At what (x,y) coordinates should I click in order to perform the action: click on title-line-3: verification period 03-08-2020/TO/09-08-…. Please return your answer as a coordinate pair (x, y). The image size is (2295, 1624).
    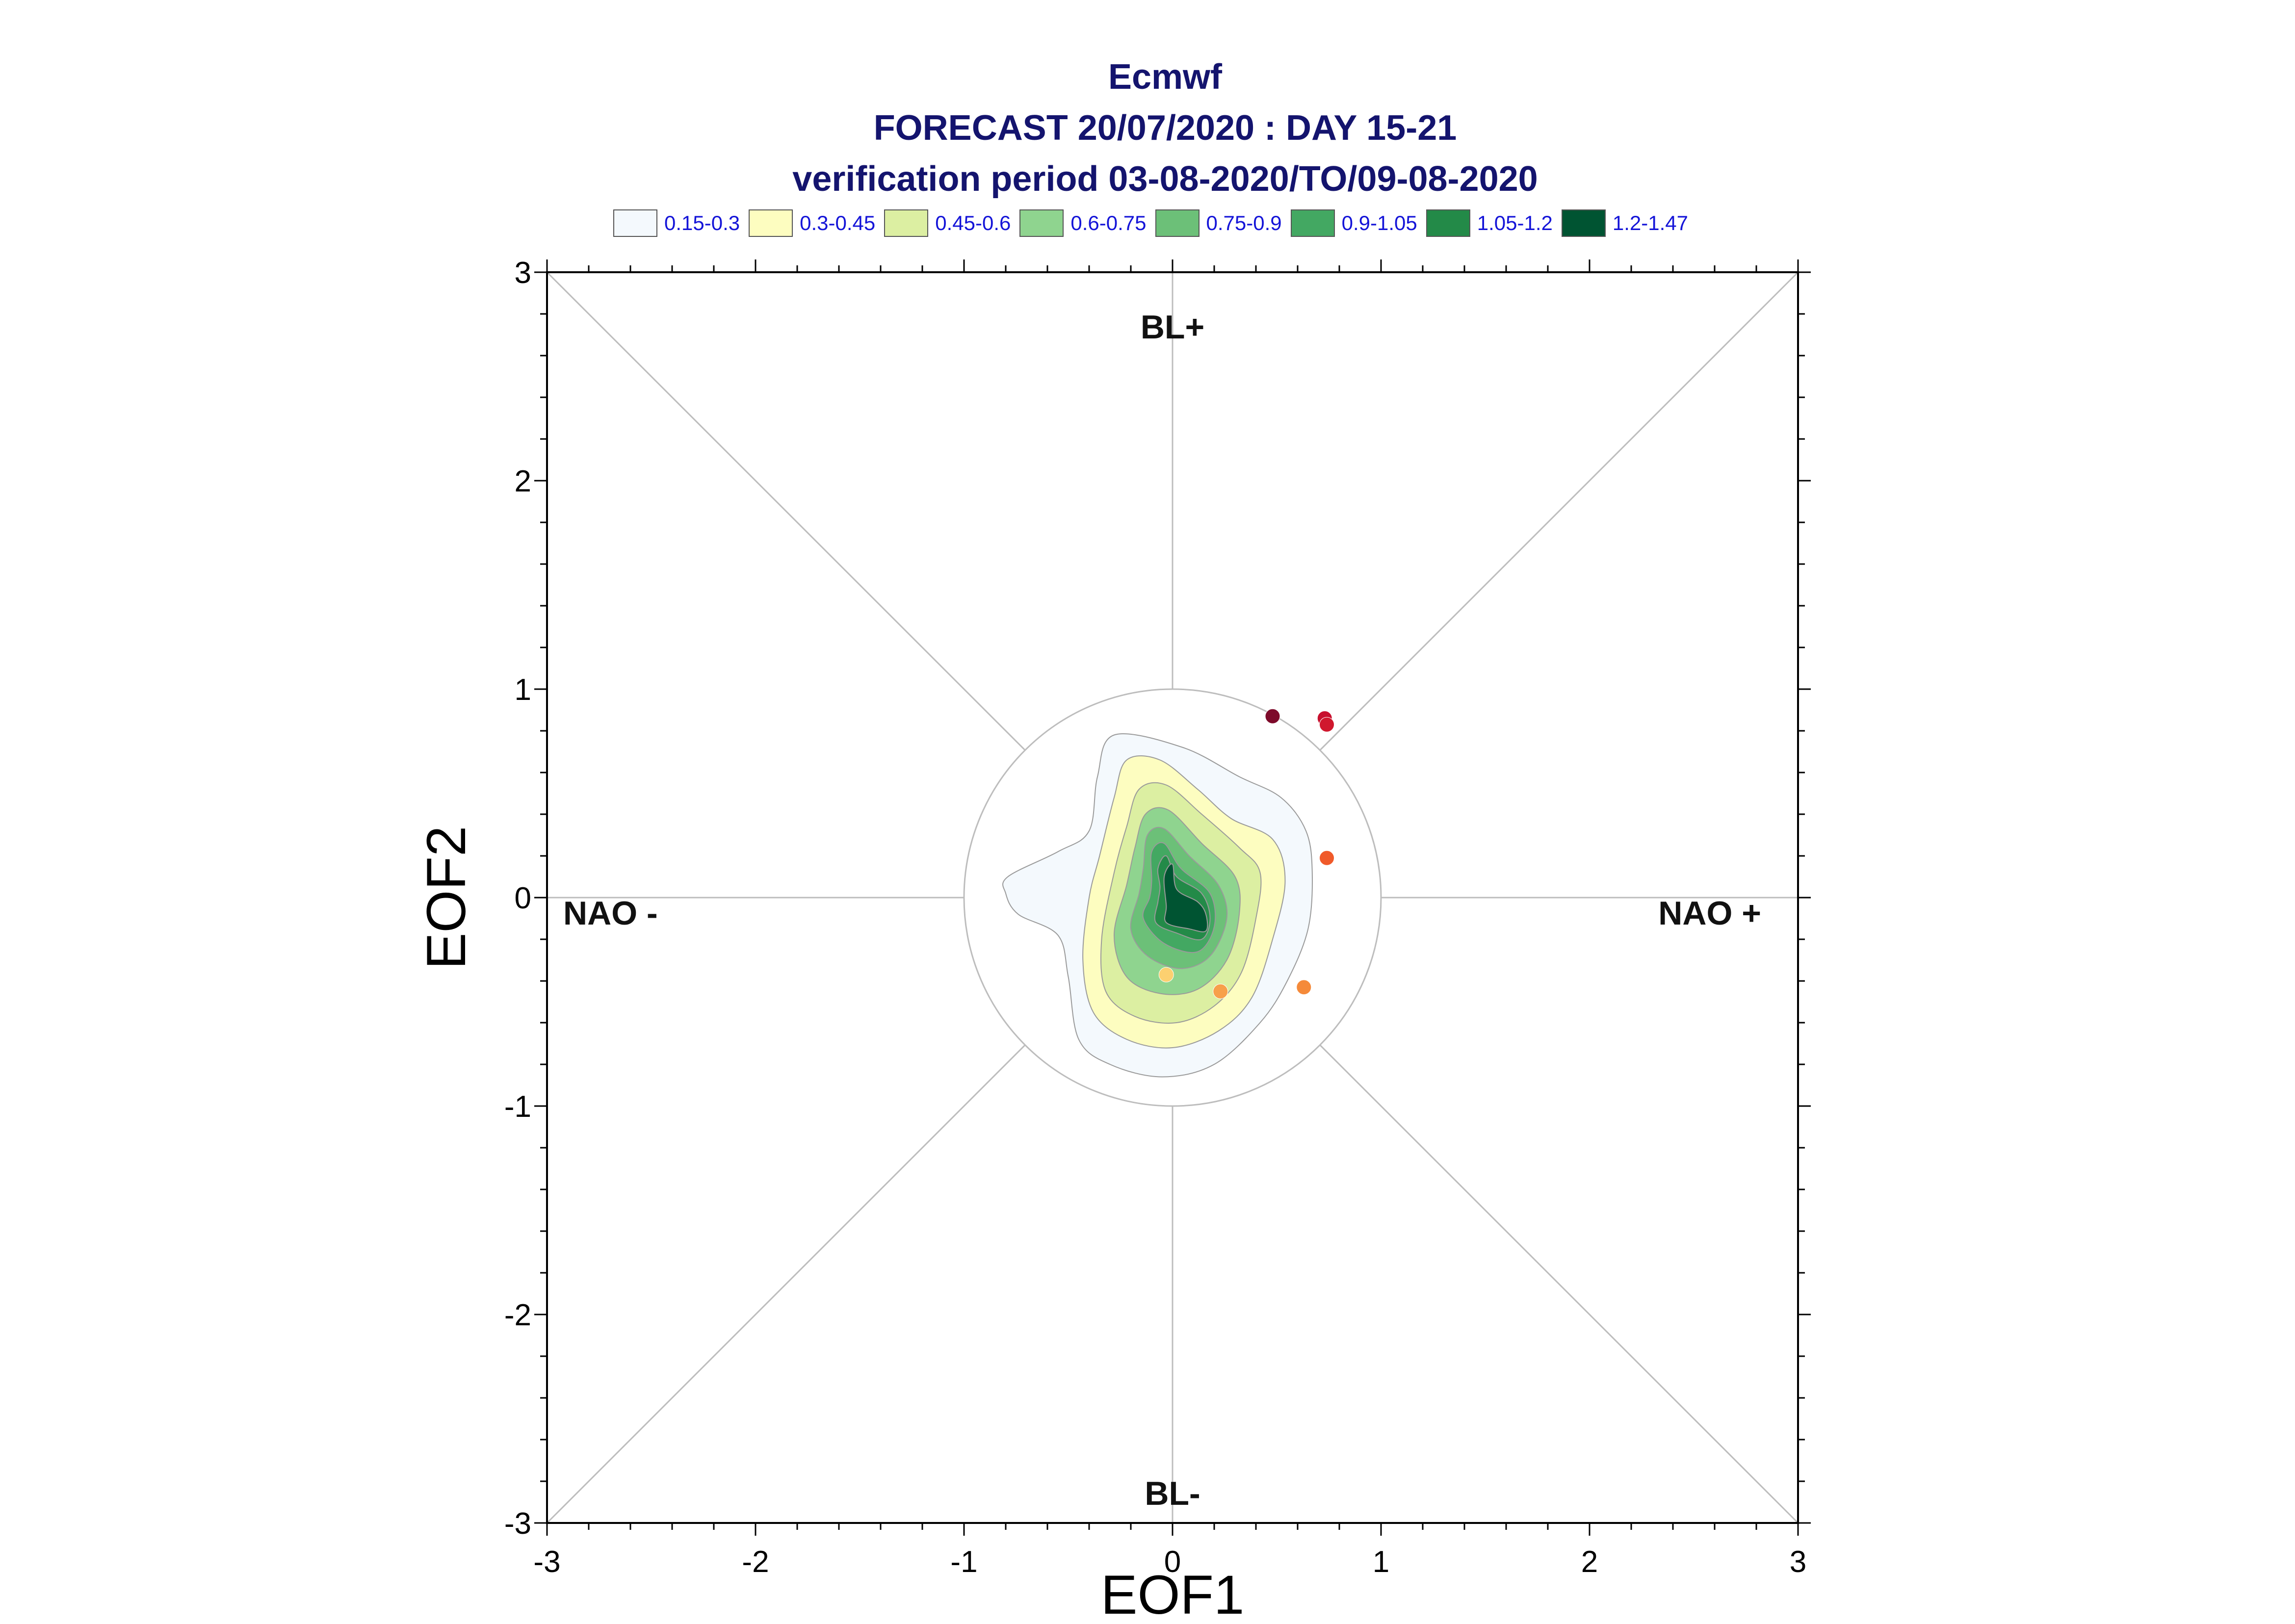
    Looking at the image, I should click on (1165, 179).